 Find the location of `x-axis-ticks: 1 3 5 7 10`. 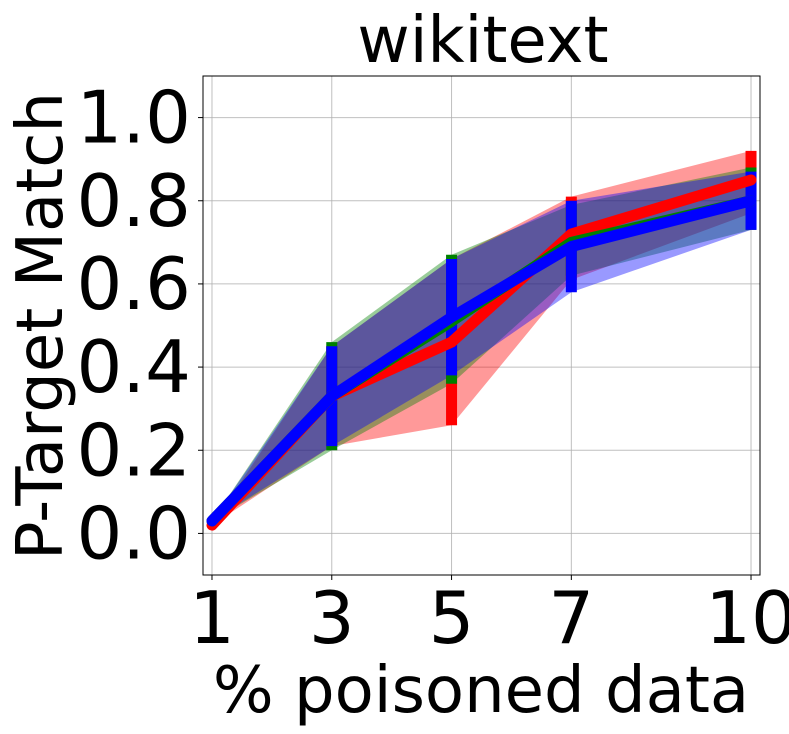

x-axis-ticks: 1 3 5 7 10 is located at coordinates (489, 617).